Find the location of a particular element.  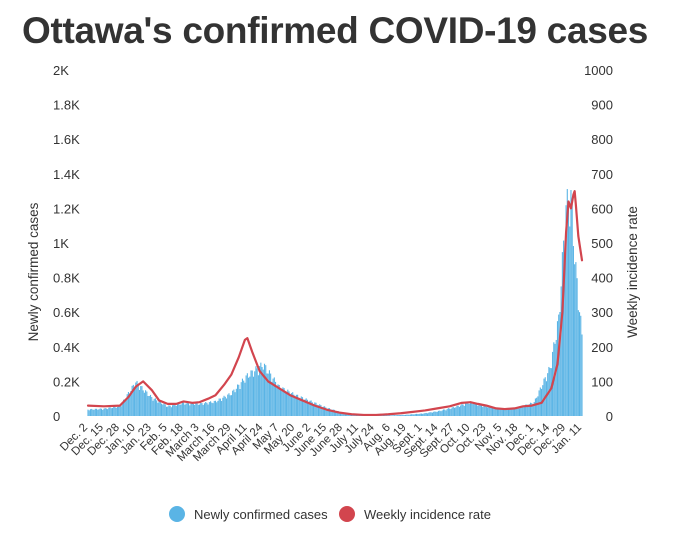

y-right-tick-label: 600 is located at coordinates (602, 208).